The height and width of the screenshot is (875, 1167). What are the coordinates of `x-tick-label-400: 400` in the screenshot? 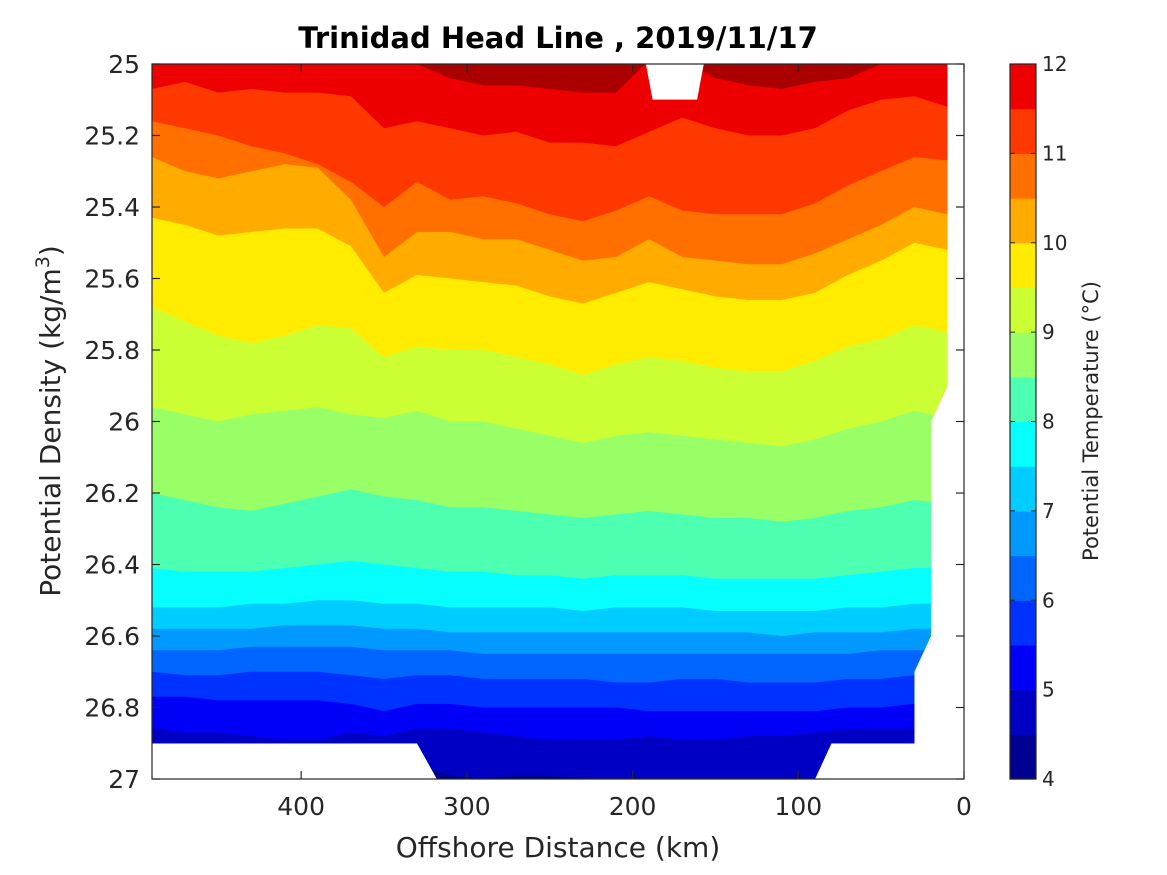 It's located at (301, 806).